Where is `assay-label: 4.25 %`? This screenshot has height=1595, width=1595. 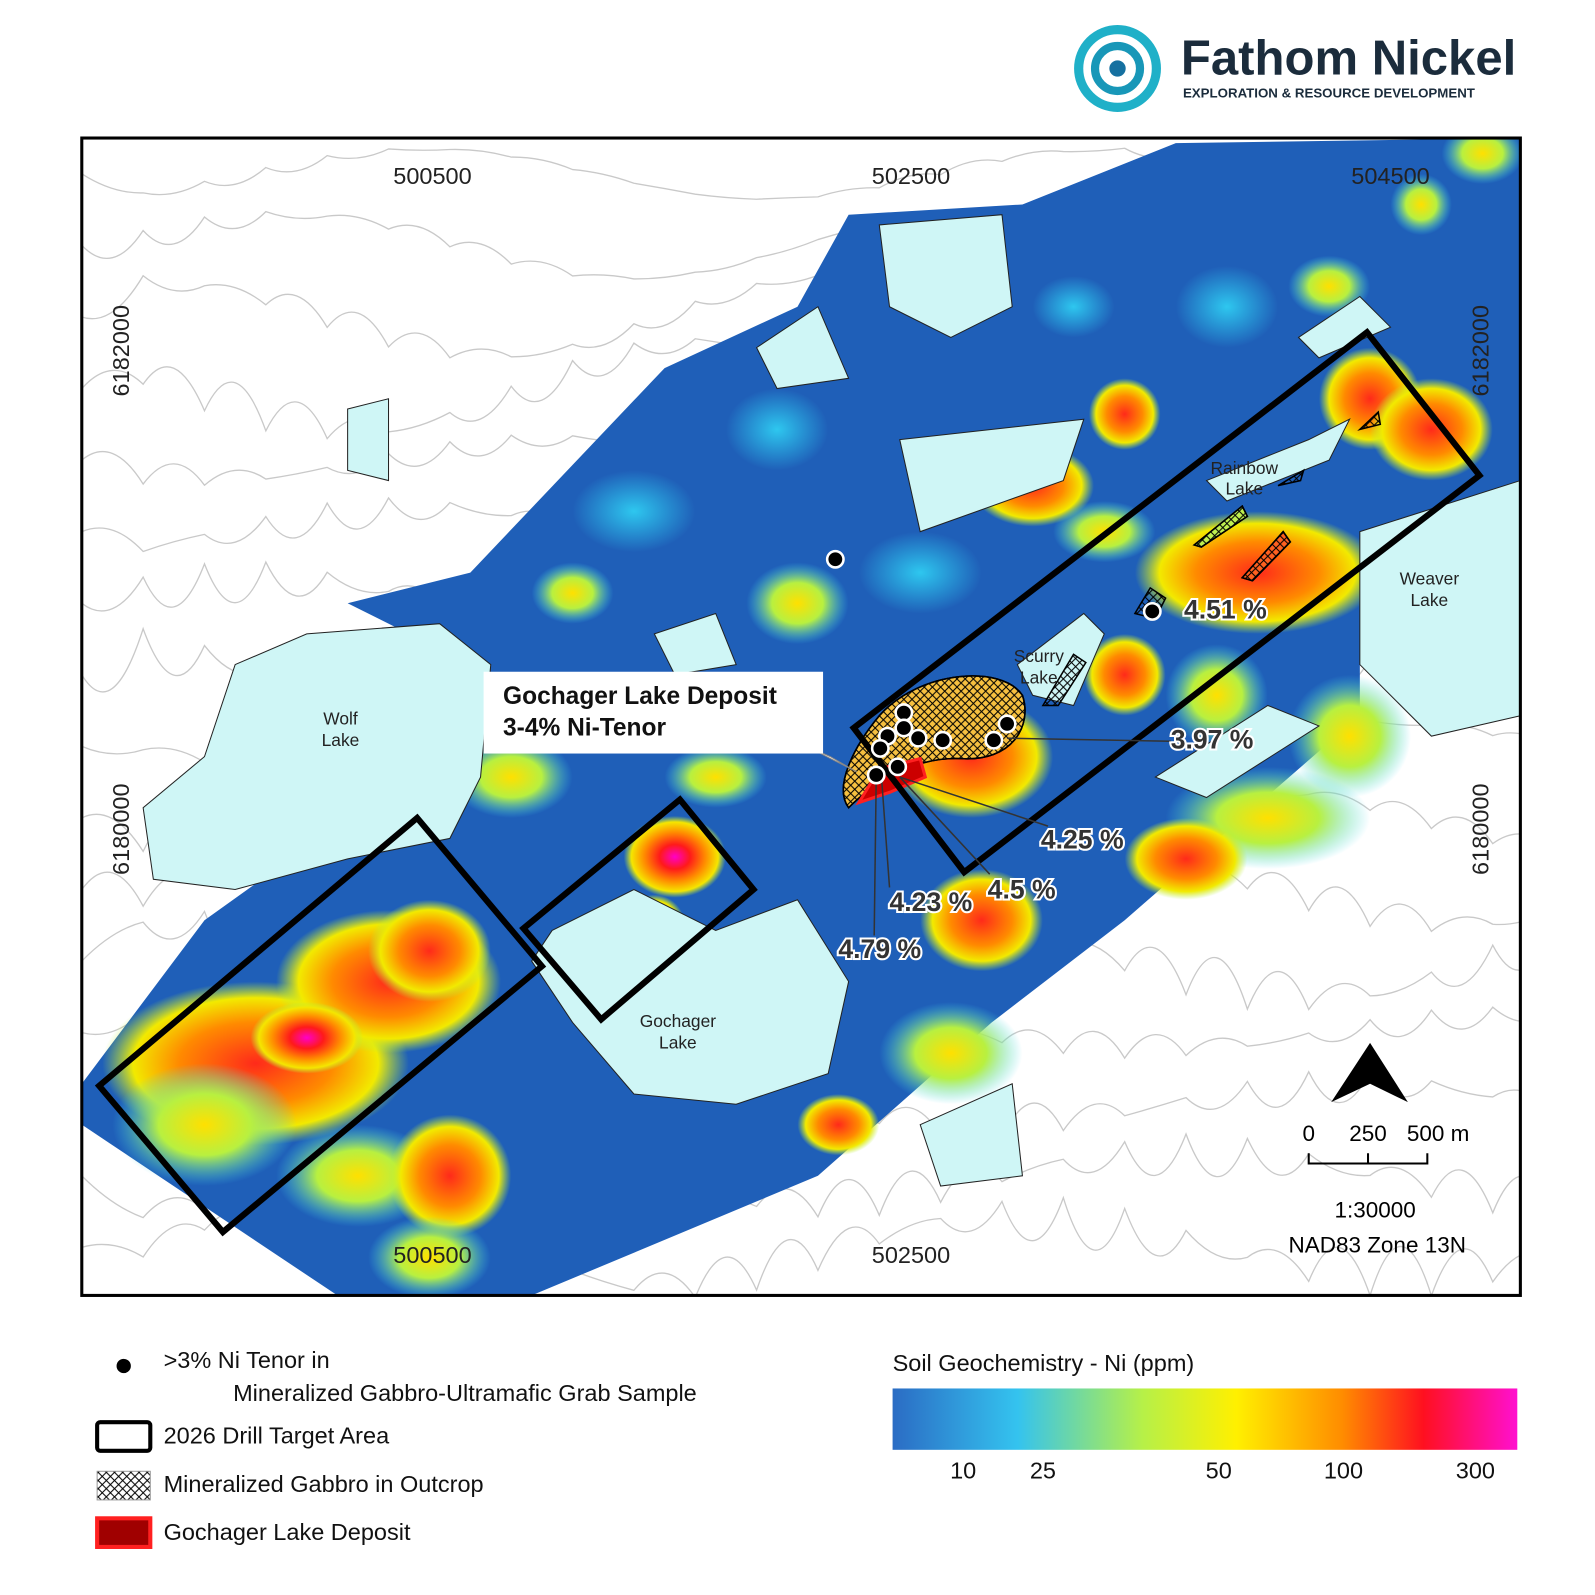 assay-label: 4.25 % is located at coordinates (1082, 839).